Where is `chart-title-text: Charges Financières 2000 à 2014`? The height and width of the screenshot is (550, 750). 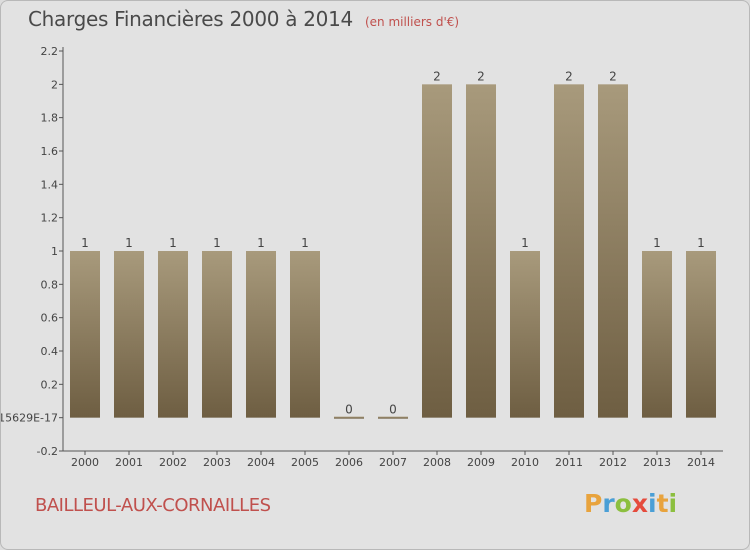 chart-title-text: Charges Financières 2000 à 2014 is located at coordinates (190, 19).